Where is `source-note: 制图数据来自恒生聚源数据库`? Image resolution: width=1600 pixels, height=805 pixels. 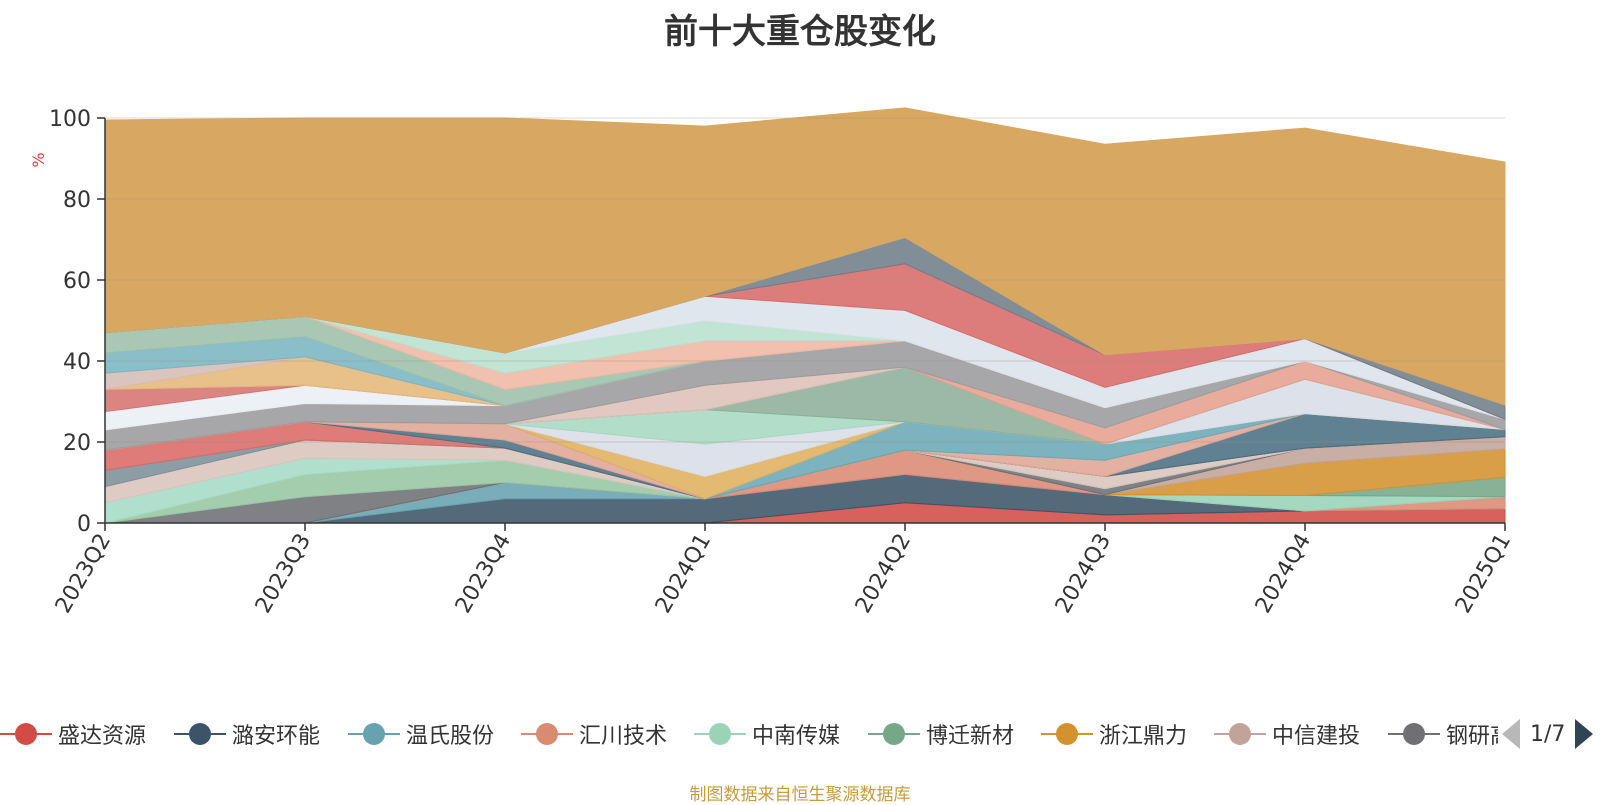 source-note: 制图数据来自恒生聚源数据库 is located at coordinates (800, 795).